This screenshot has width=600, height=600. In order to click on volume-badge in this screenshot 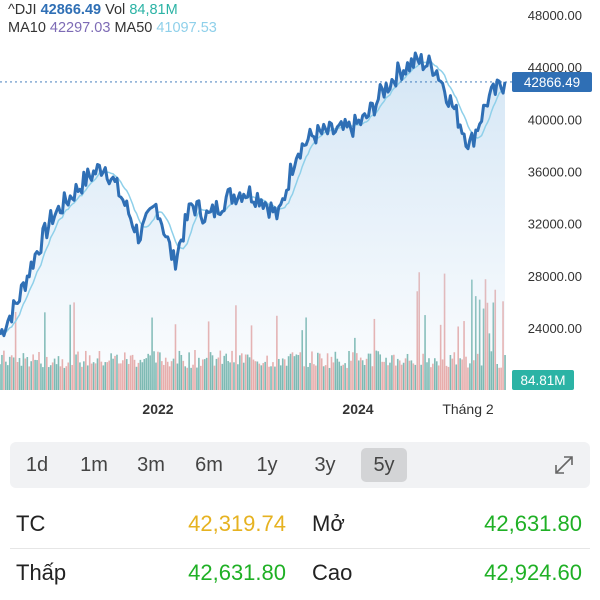, I will do `click(543, 380)`.